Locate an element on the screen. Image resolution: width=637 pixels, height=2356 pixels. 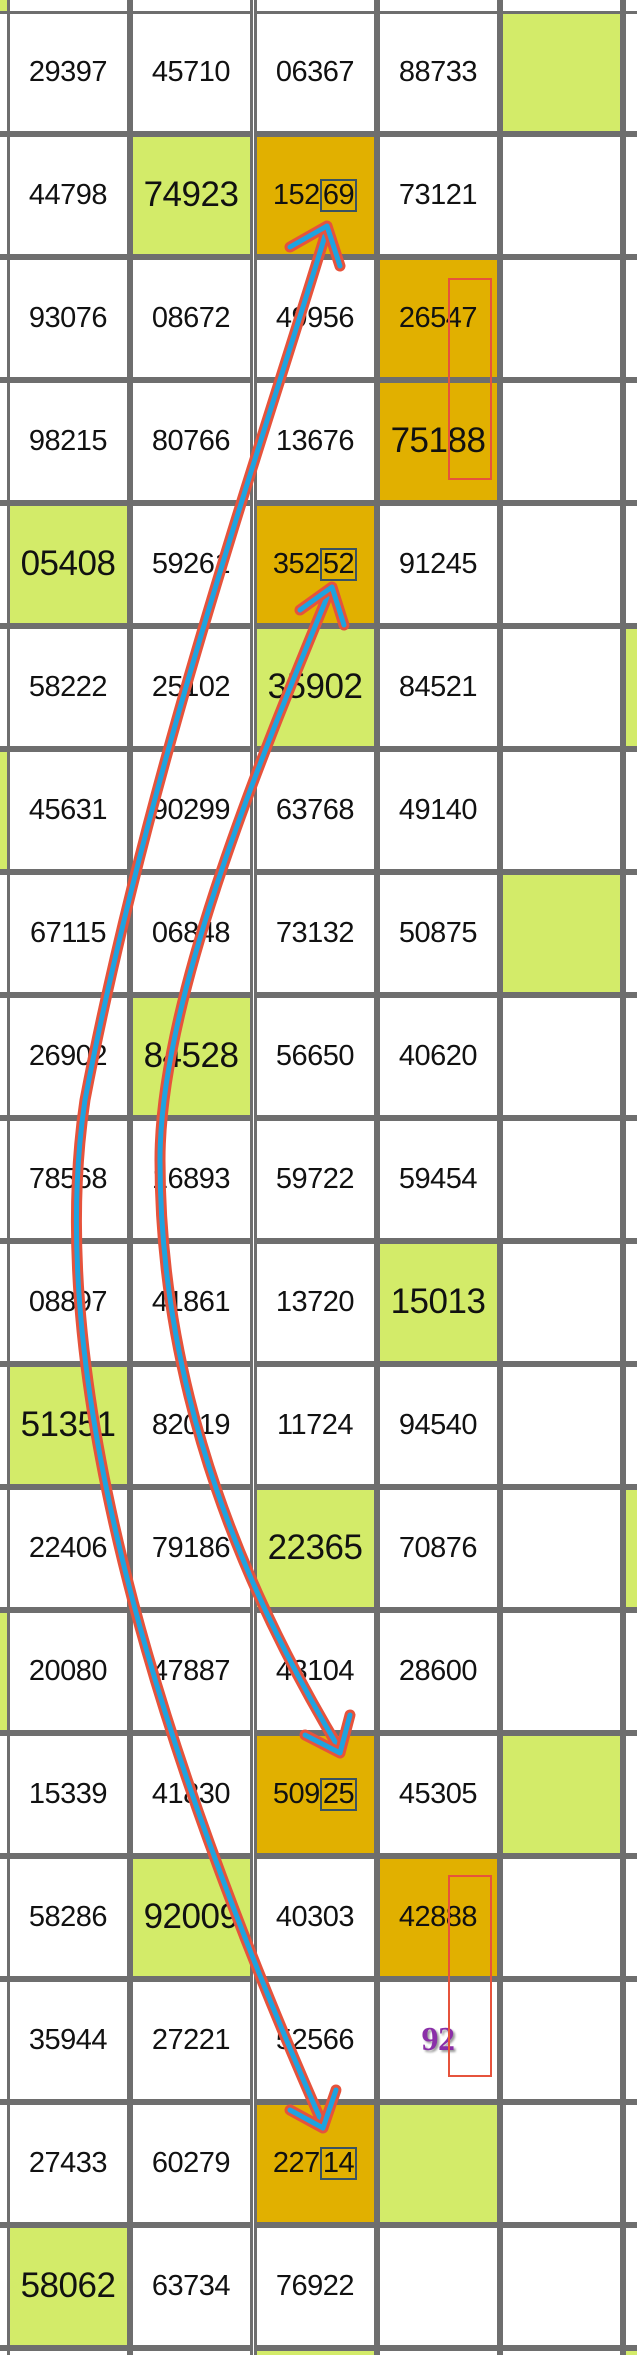
cell-number: 78568 is located at coordinates (68, 1178).